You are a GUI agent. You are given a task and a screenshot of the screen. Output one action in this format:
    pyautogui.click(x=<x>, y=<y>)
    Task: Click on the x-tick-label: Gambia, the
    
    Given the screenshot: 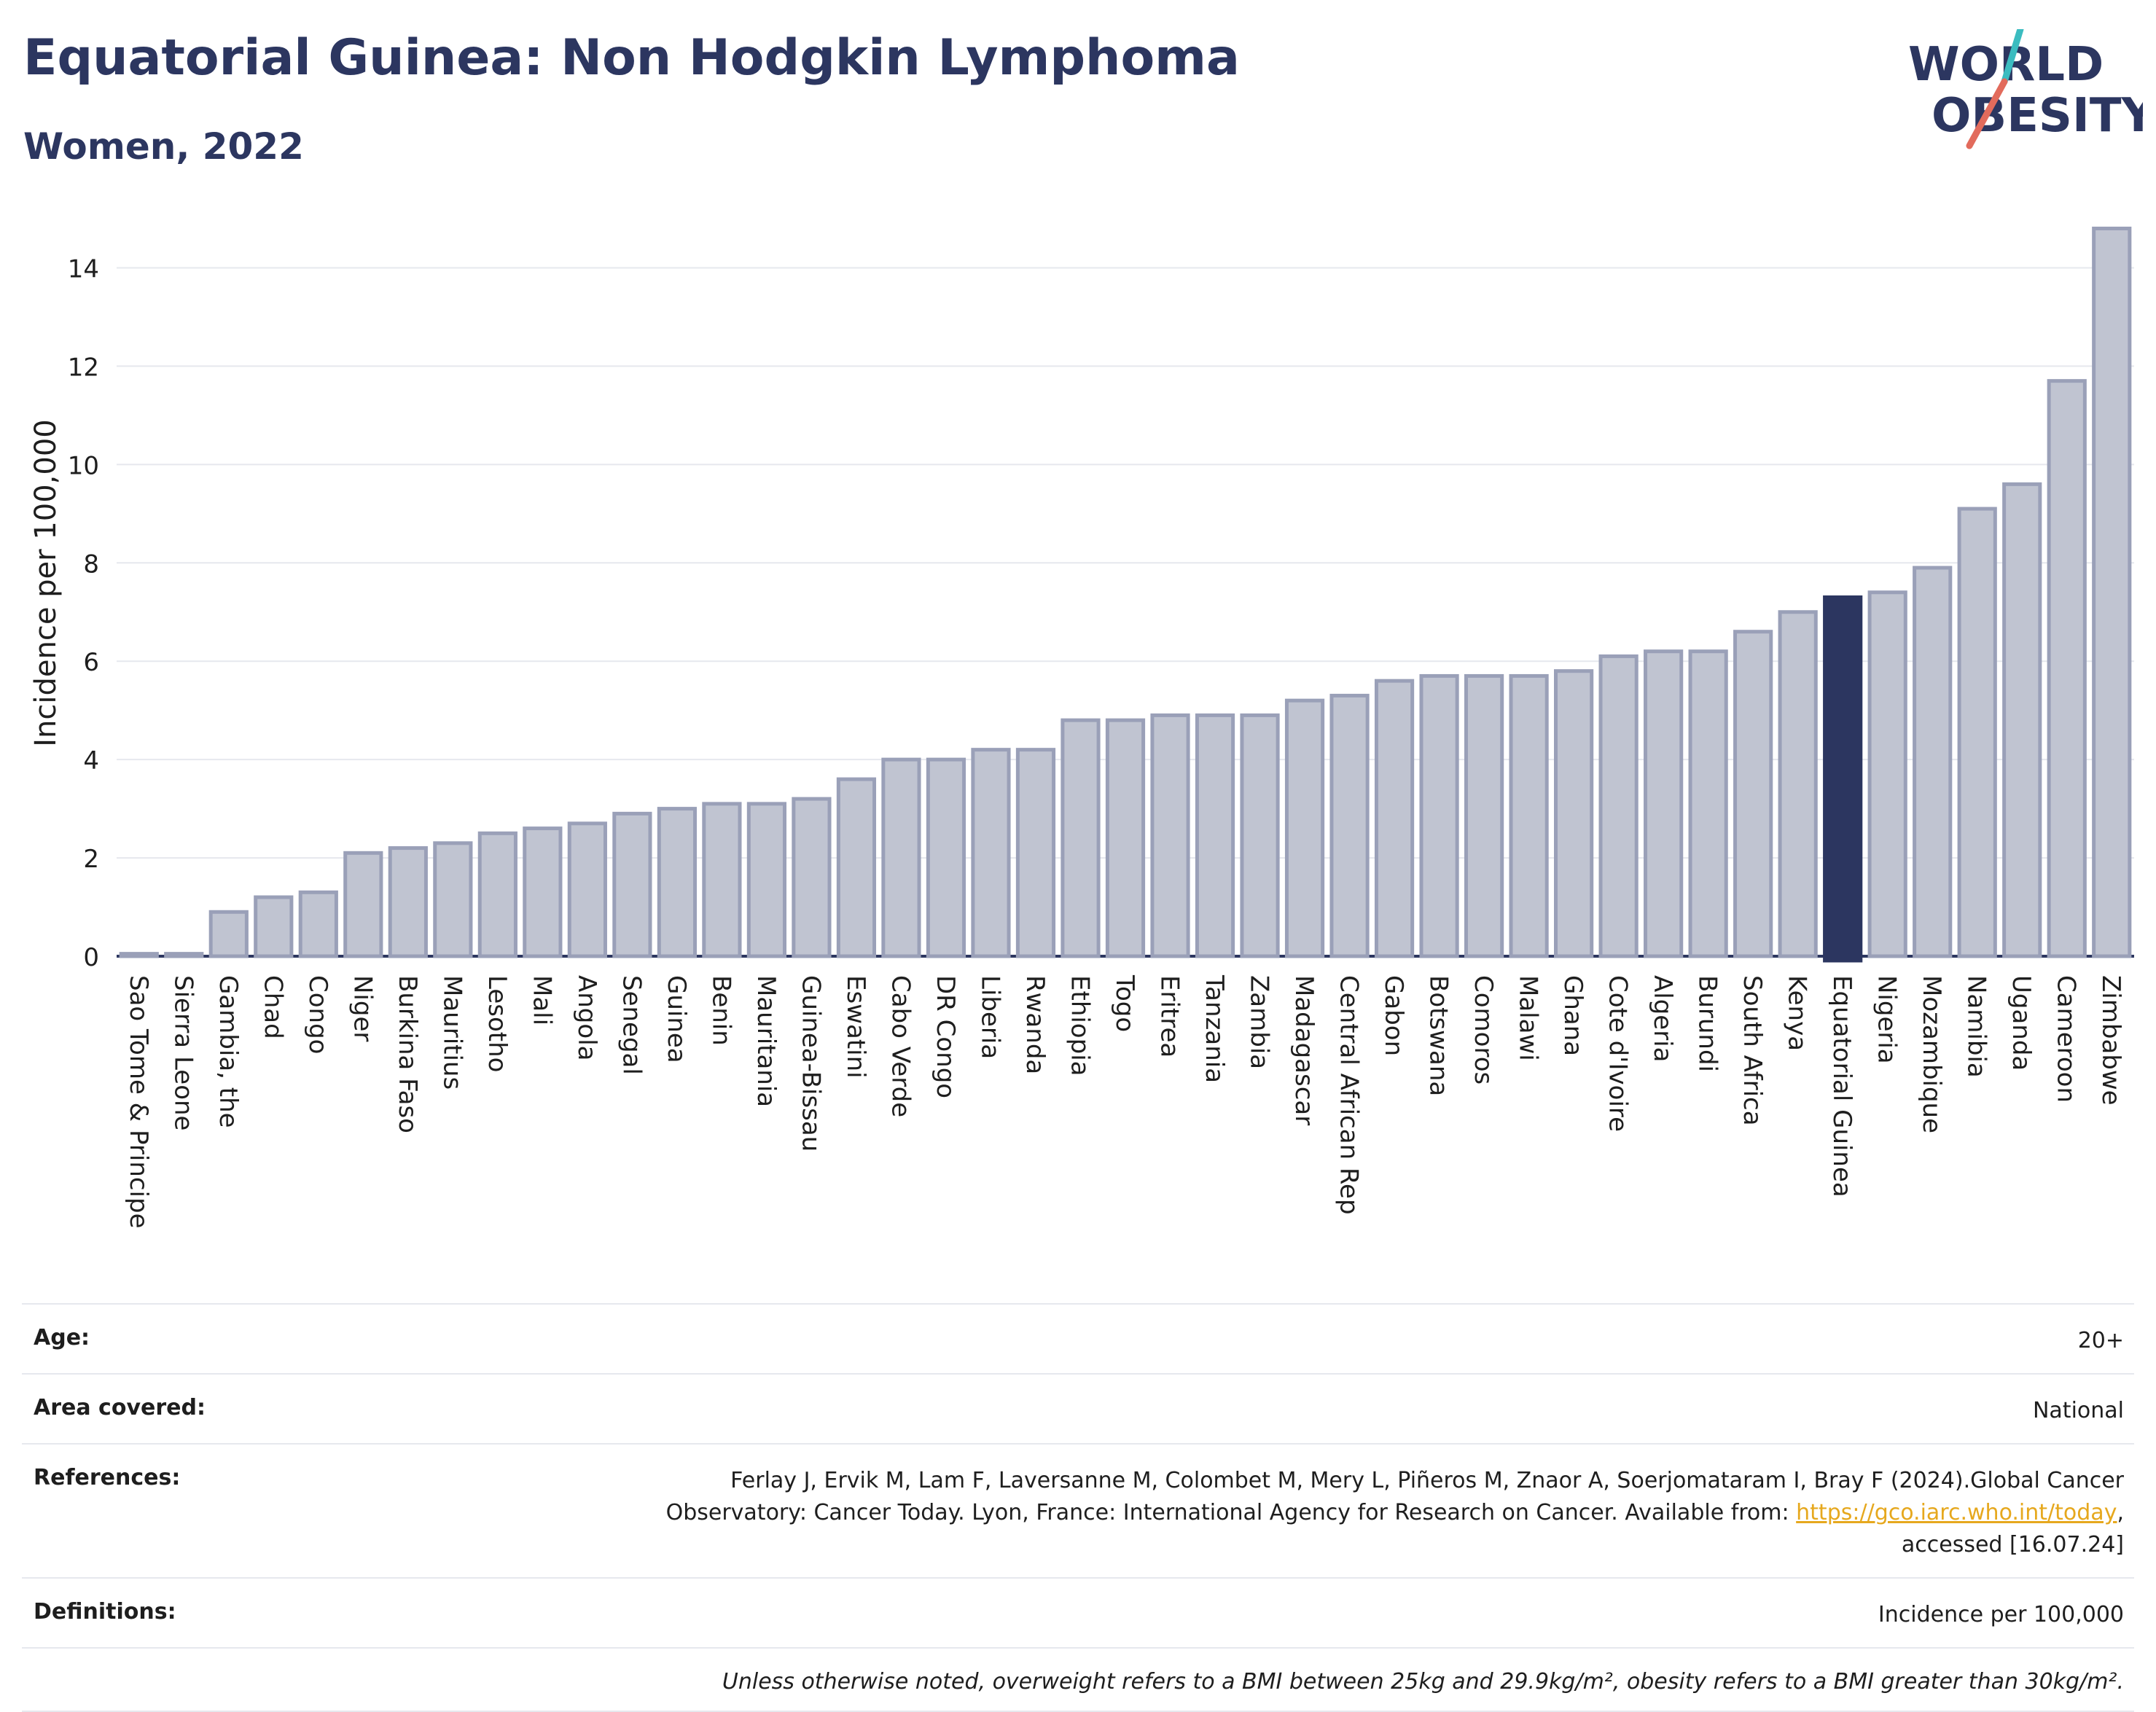 What is the action you would take?
    pyautogui.click(x=229, y=1051)
    